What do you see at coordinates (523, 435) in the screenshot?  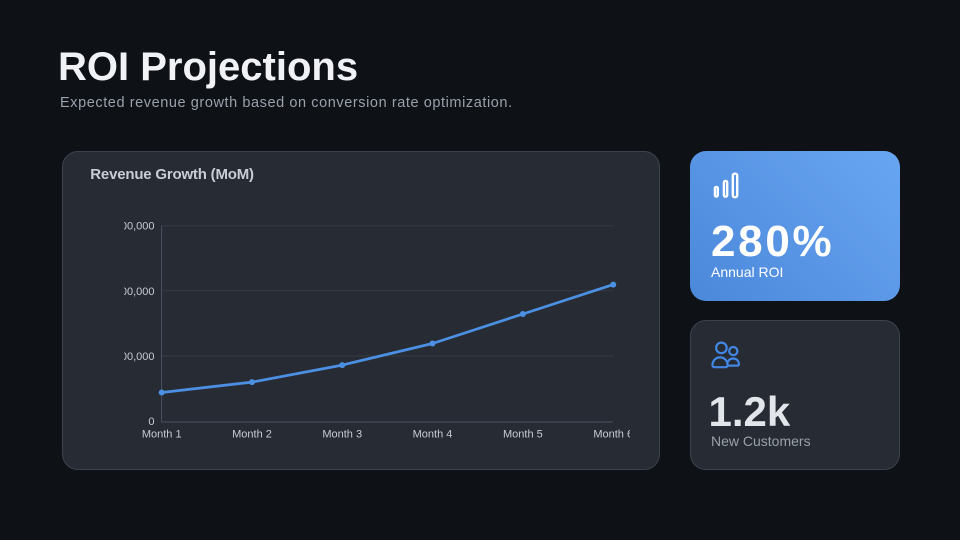 I see `svg-text: Month 5` at bounding box center [523, 435].